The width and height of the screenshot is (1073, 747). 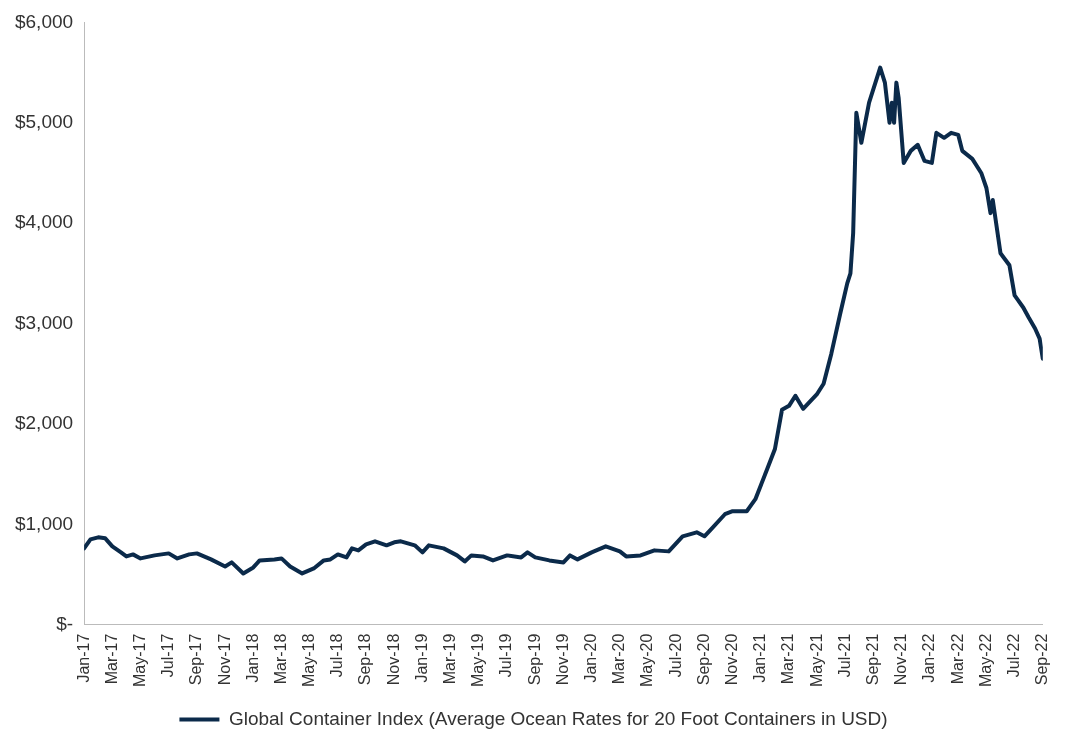 What do you see at coordinates (985, 660) in the screenshot?
I see `x-tick-label: May-22` at bounding box center [985, 660].